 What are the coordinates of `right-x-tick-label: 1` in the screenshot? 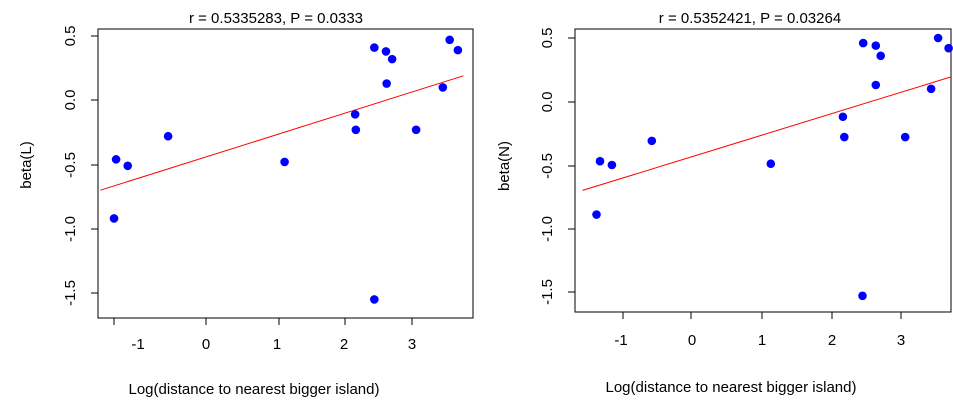 It's located at (762, 340).